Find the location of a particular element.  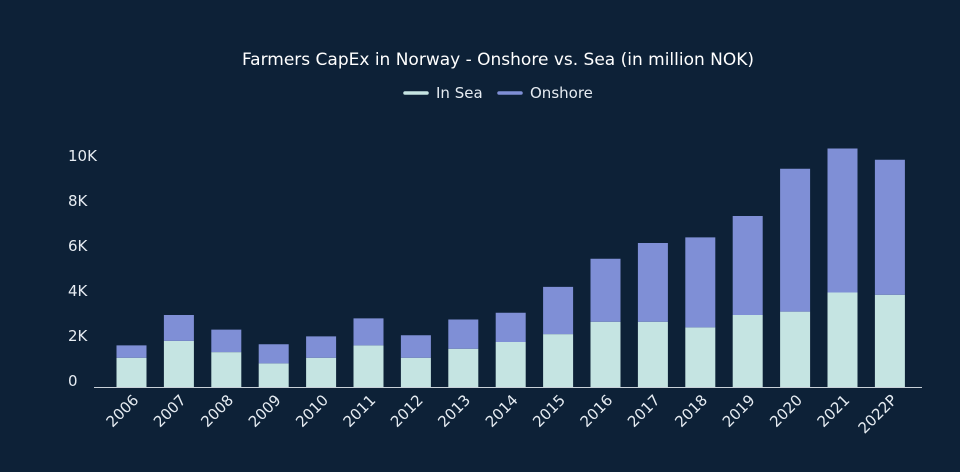

x-tick-label: 2022P is located at coordinates (878, 414).